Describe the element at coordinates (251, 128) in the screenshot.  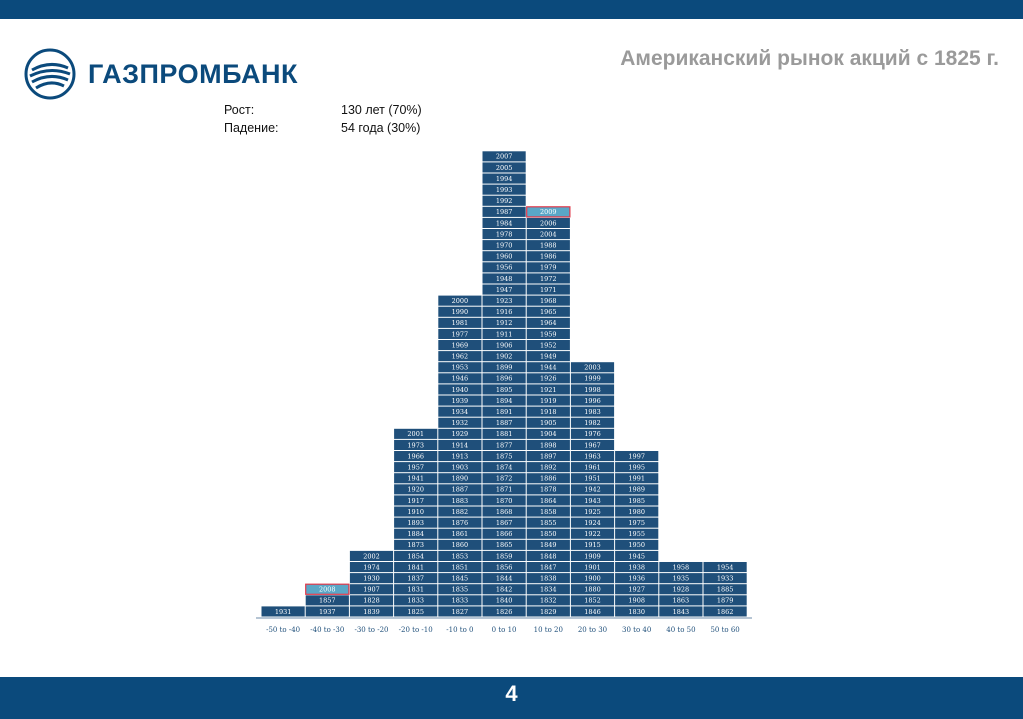
I see `stat-label-decline: Падение:` at that location.